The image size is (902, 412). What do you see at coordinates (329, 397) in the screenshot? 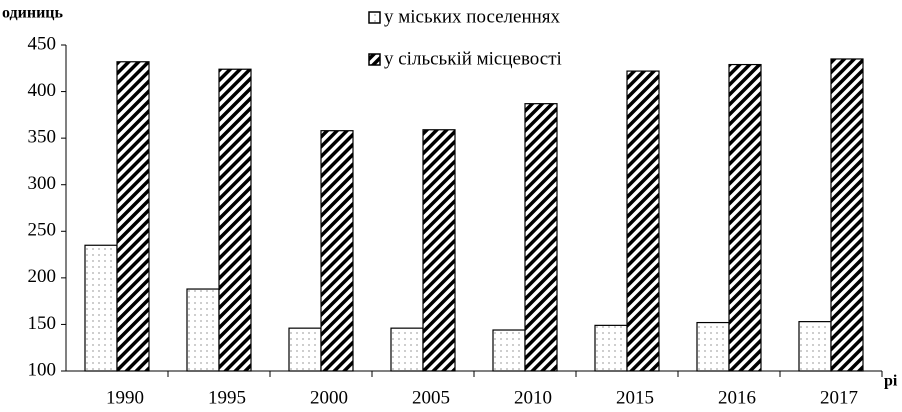
I see `x-tick-label: 2000` at bounding box center [329, 397].